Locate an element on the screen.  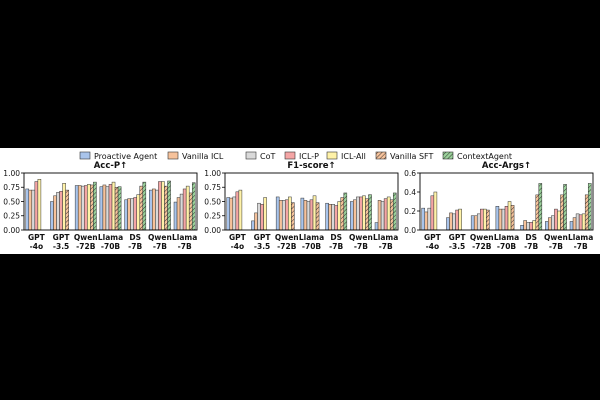
legend-label: Vanilla SFT is located at coordinates (411, 156).